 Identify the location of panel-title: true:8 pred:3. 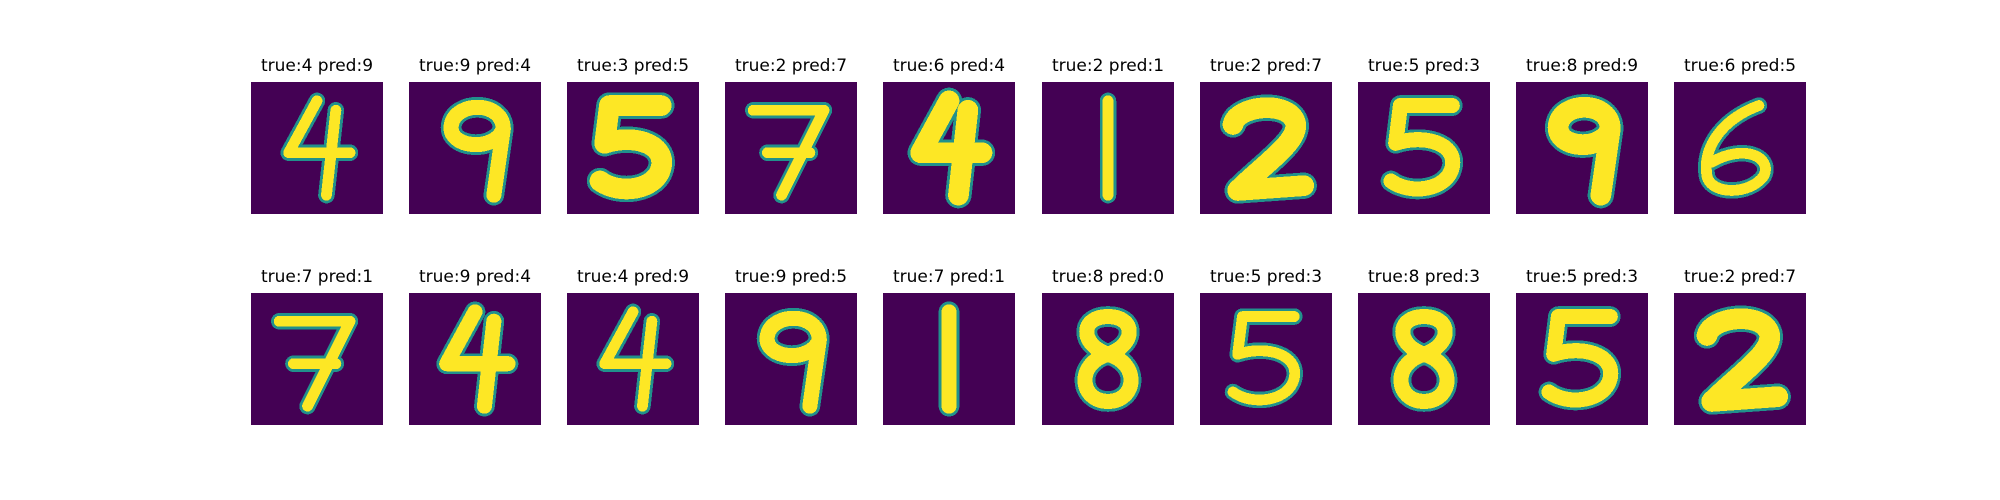
(1424, 277).